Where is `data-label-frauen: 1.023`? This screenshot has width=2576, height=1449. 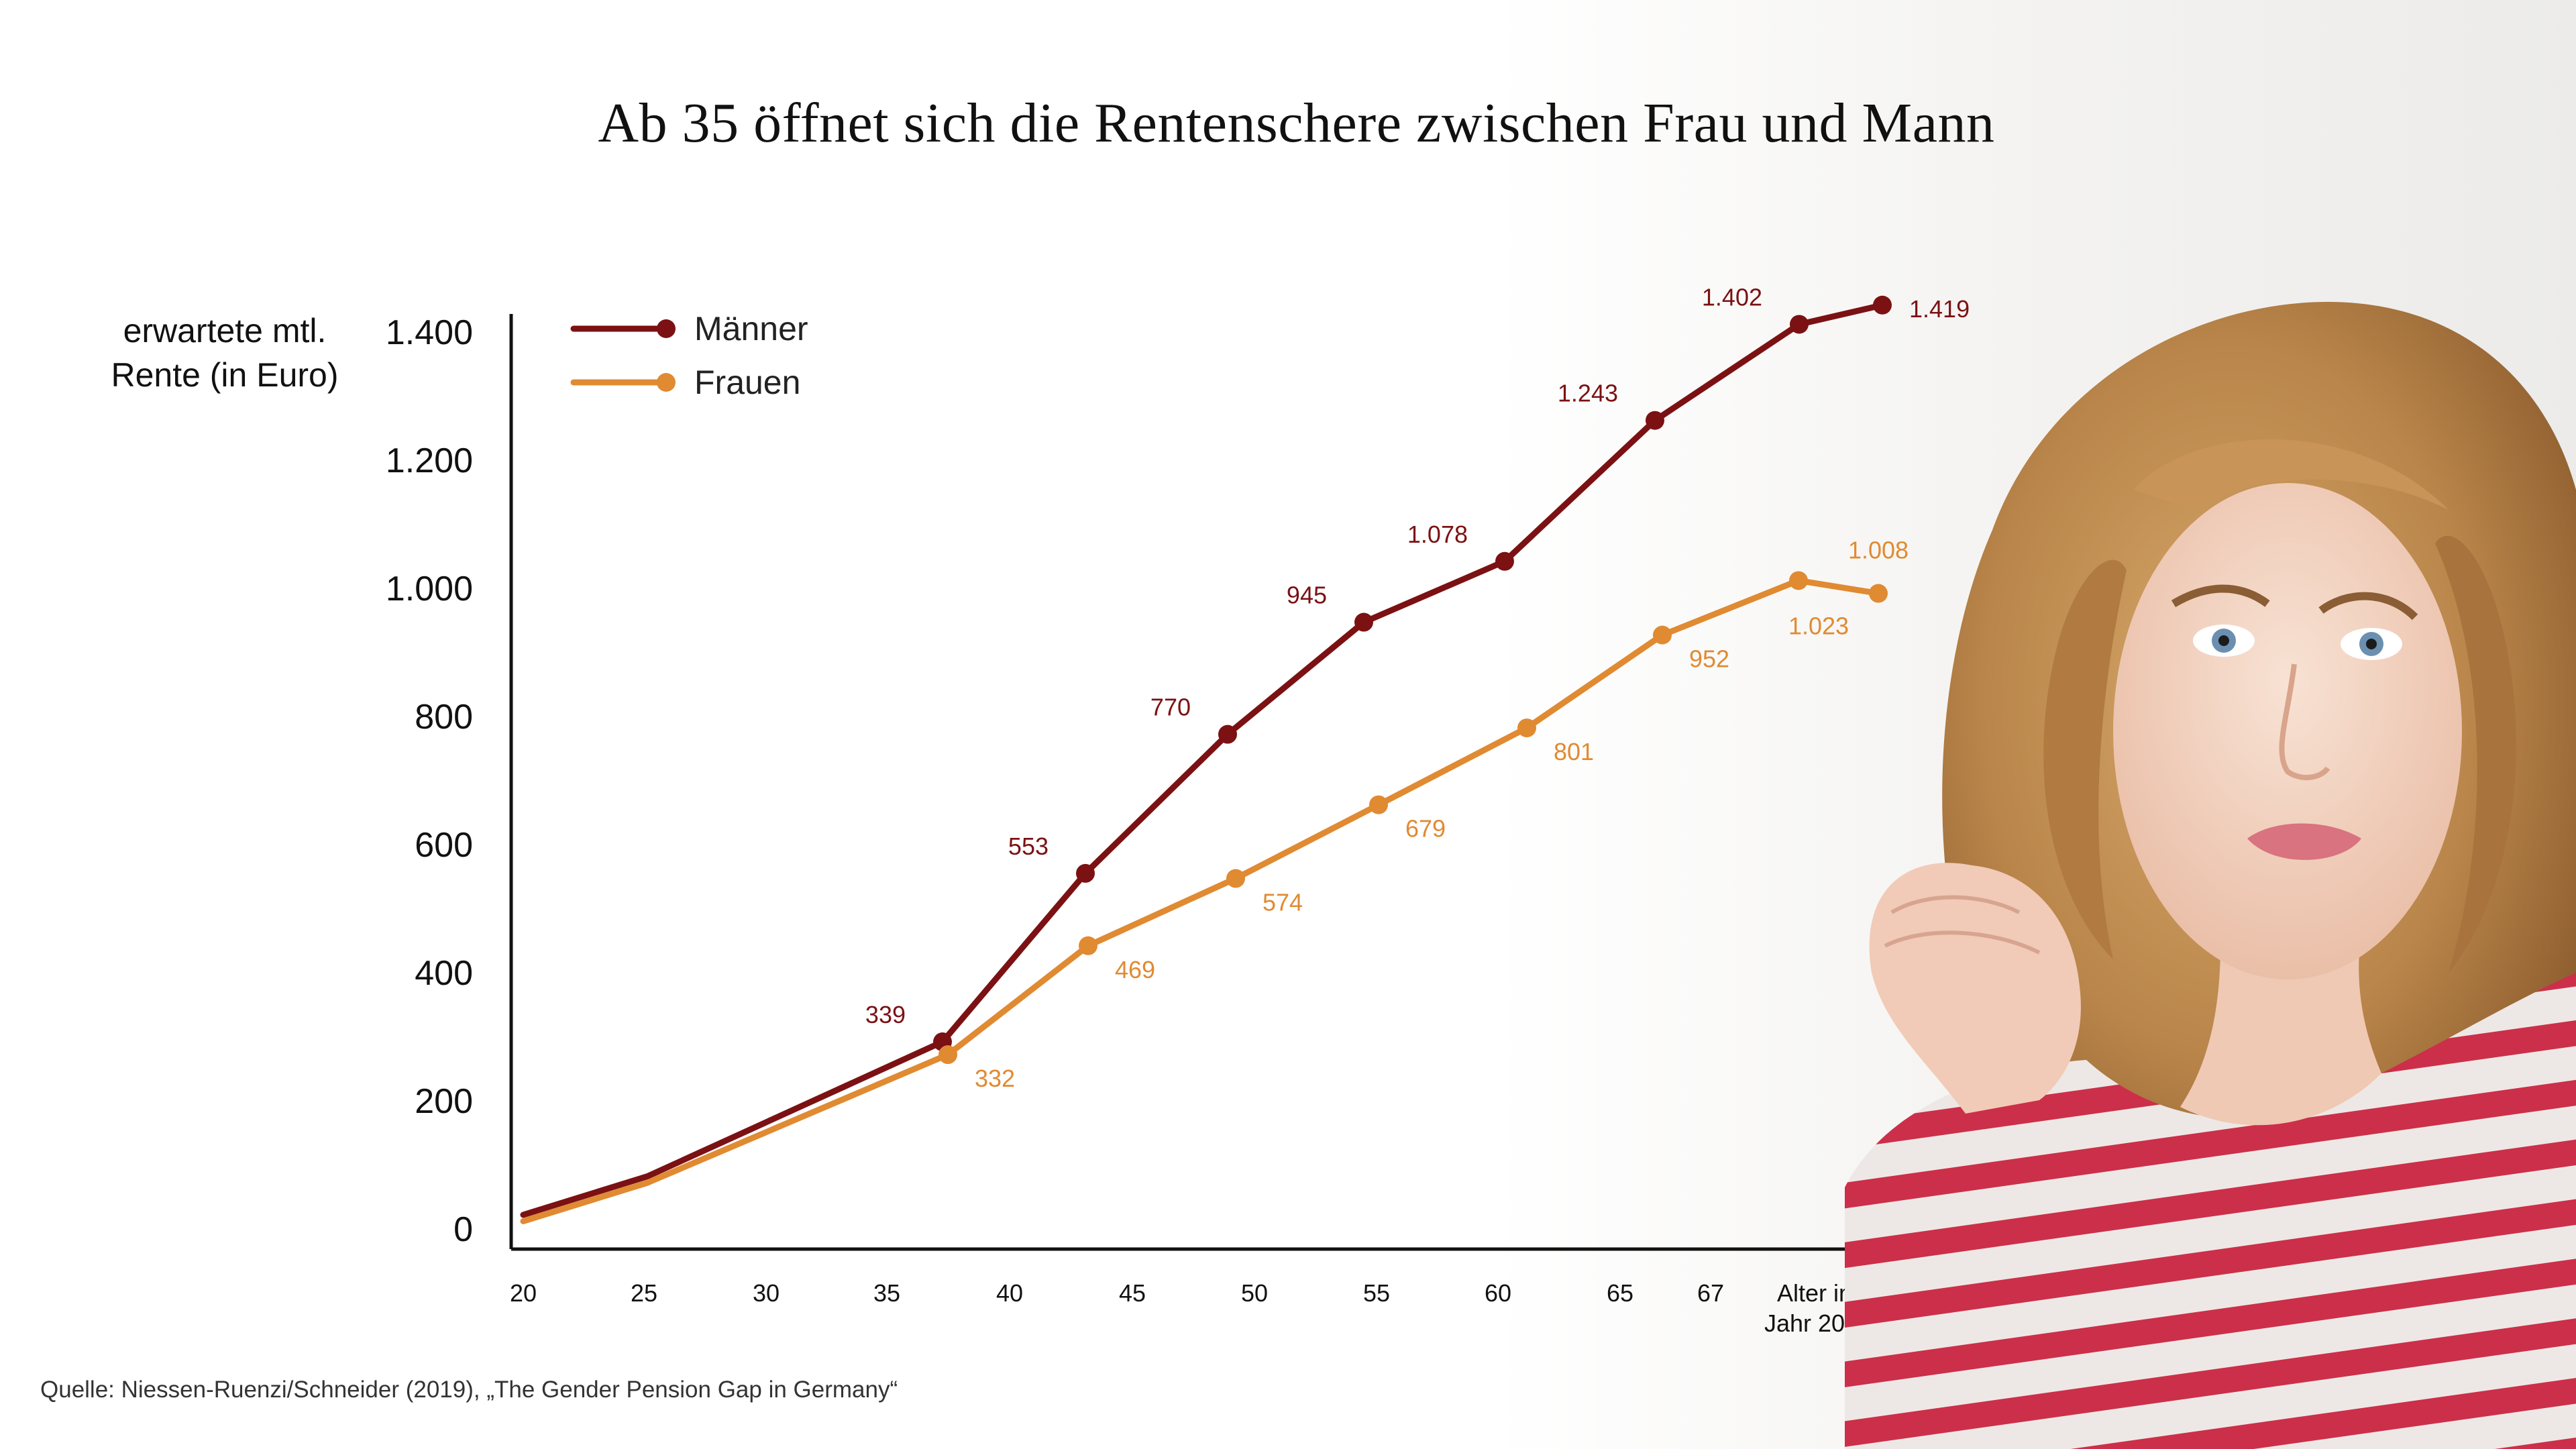 data-label-frauen: 1.023 is located at coordinates (1818, 625).